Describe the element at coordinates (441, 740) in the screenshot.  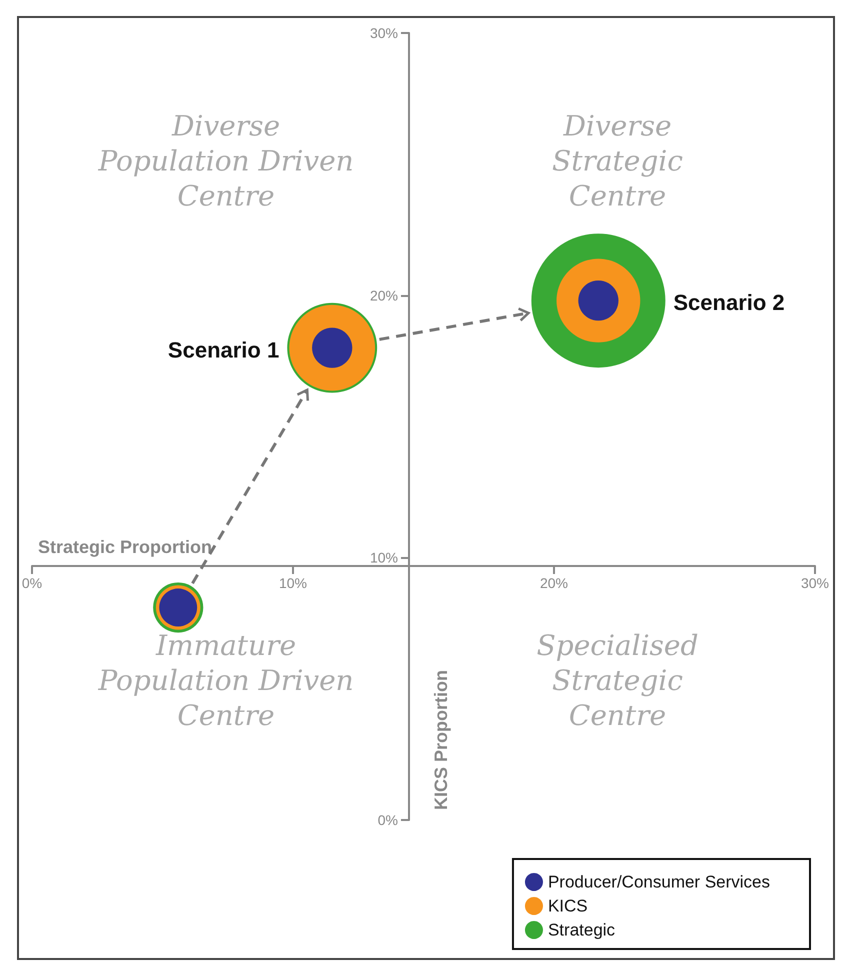
I see `y-axis-title: KICS Proportion` at that location.